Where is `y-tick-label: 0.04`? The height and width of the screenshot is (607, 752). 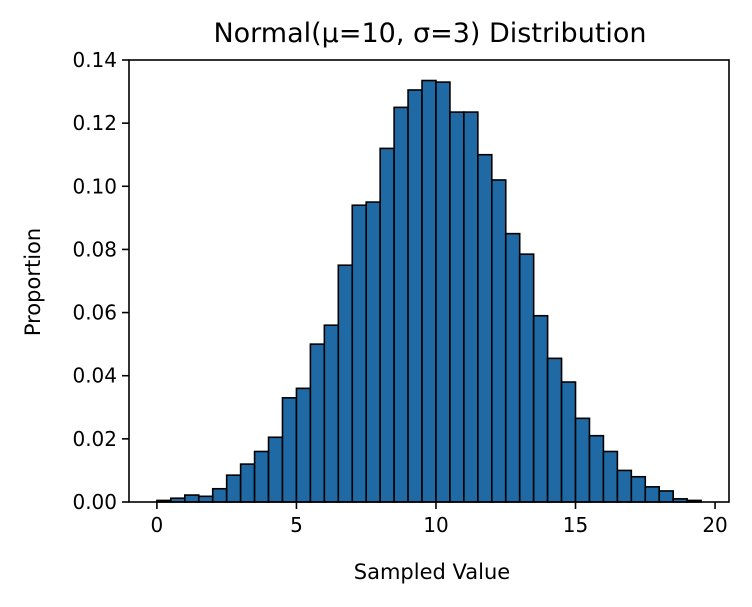 y-tick-label: 0.04 is located at coordinates (94, 376).